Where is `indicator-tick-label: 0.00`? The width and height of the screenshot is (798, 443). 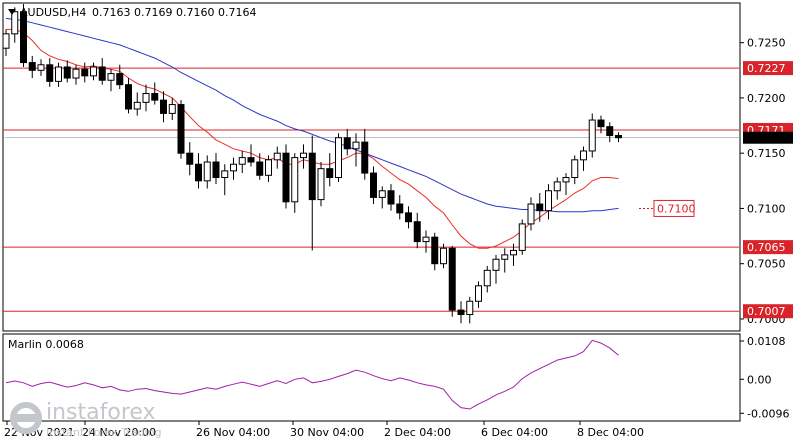 indicator-tick-label: 0.00 is located at coordinates (759, 379).